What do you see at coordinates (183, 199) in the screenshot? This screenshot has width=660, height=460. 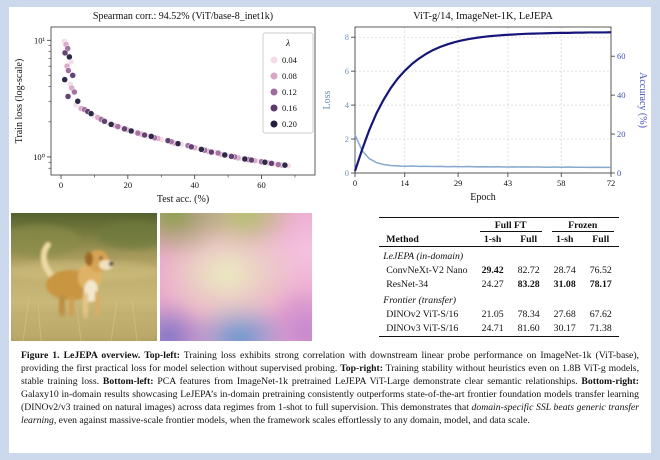 I see `svg-text: Test acc. (%)` at bounding box center [183, 199].